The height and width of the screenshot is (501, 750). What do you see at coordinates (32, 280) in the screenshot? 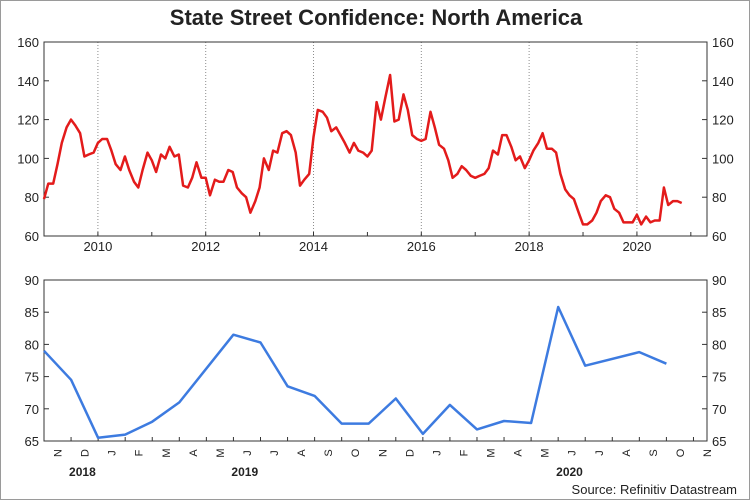
I see `bottom-ytick-label-left: 90` at bounding box center [32, 280].